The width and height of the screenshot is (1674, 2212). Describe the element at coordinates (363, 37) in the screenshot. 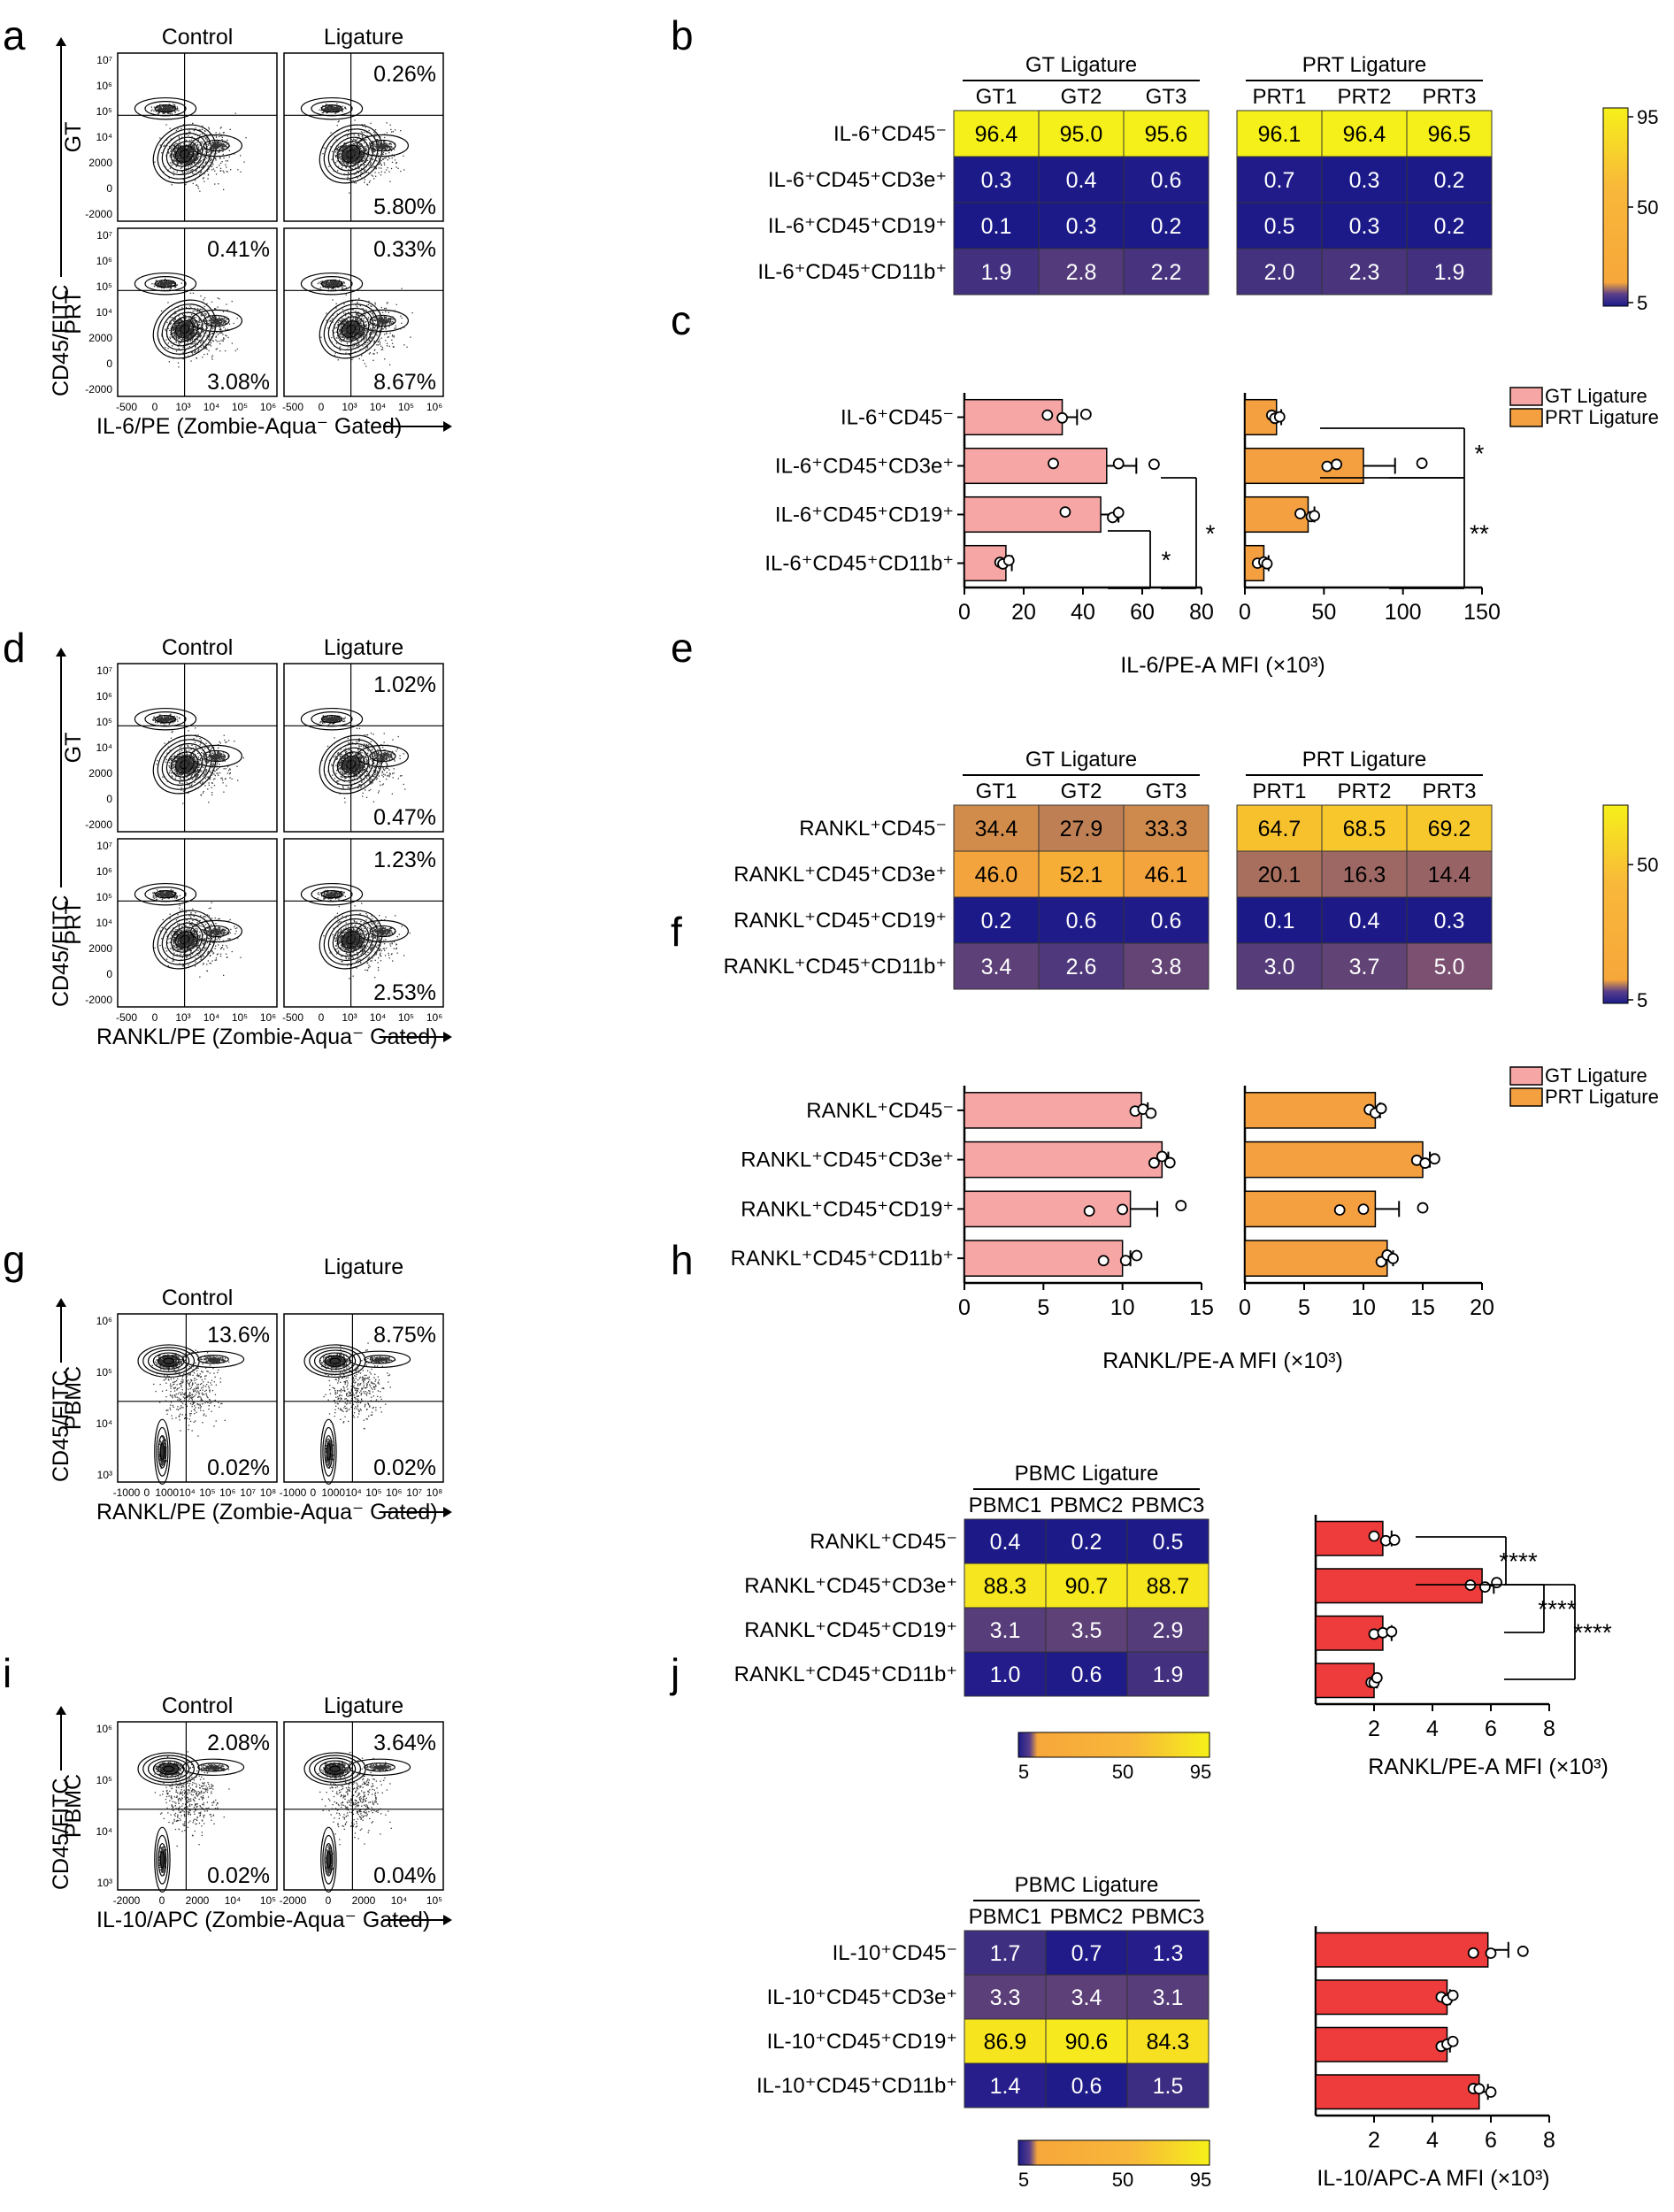

I see `flow-header-ligature: Ligature` at that location.